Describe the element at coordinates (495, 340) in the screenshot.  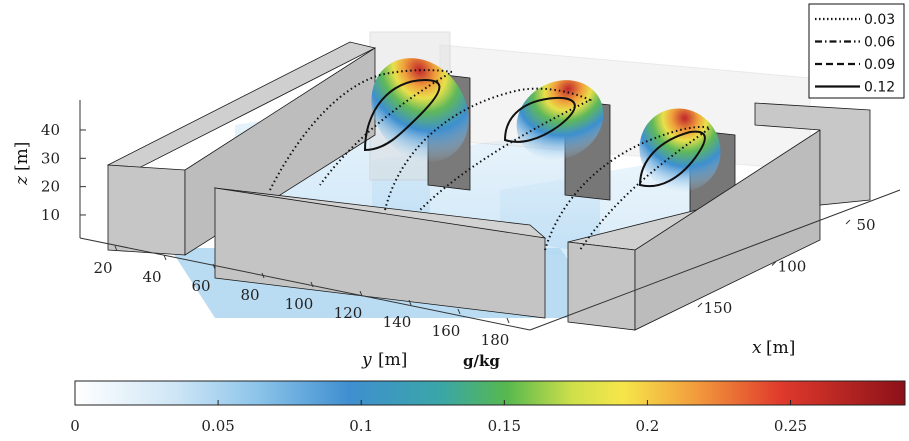
I see `y-tick-label: 180` at that location.